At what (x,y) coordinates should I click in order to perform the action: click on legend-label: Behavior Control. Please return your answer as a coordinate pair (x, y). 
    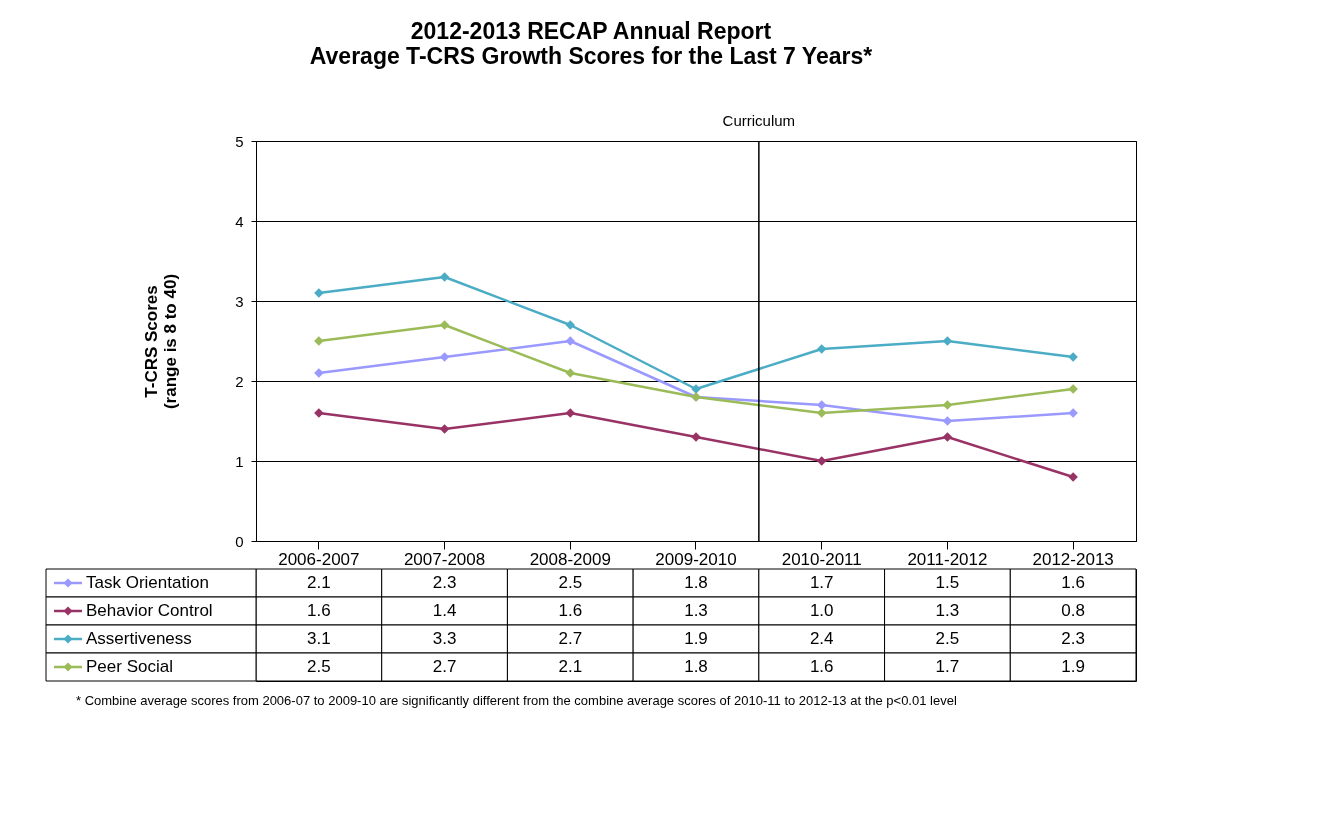
    Looking at the image, I should click on (149, 610).